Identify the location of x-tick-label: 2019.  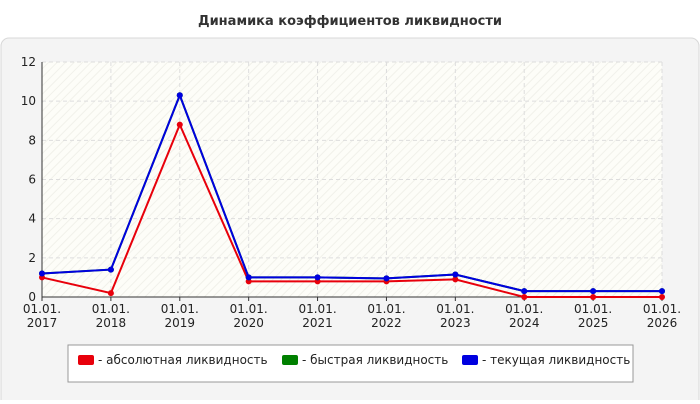
(180, 323).